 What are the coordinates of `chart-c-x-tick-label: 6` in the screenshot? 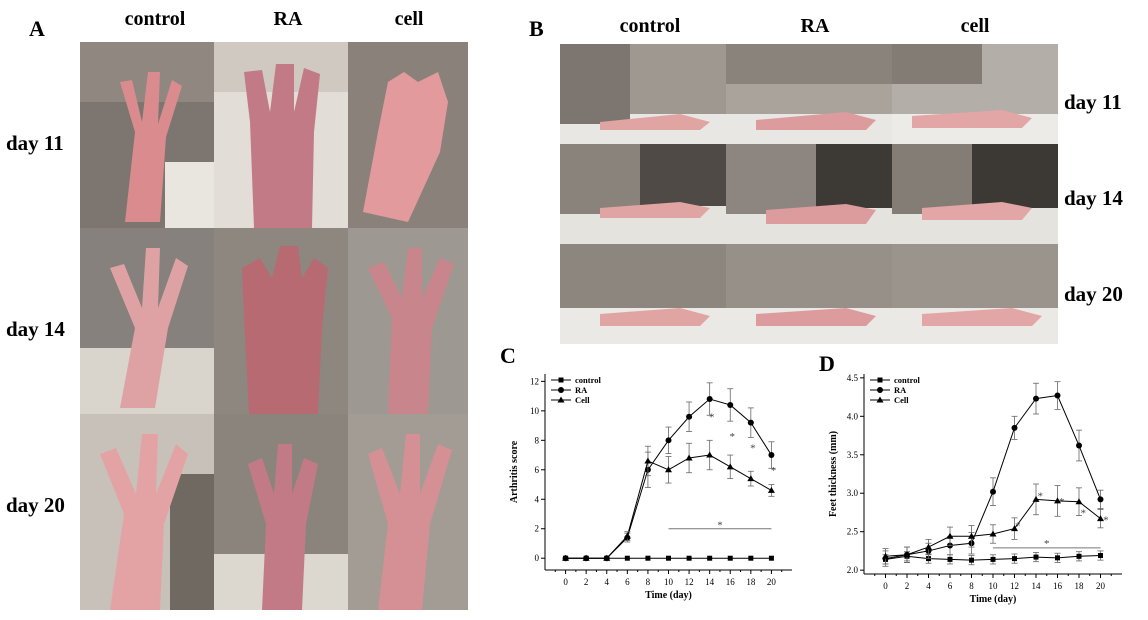 It's located at (627, 582).